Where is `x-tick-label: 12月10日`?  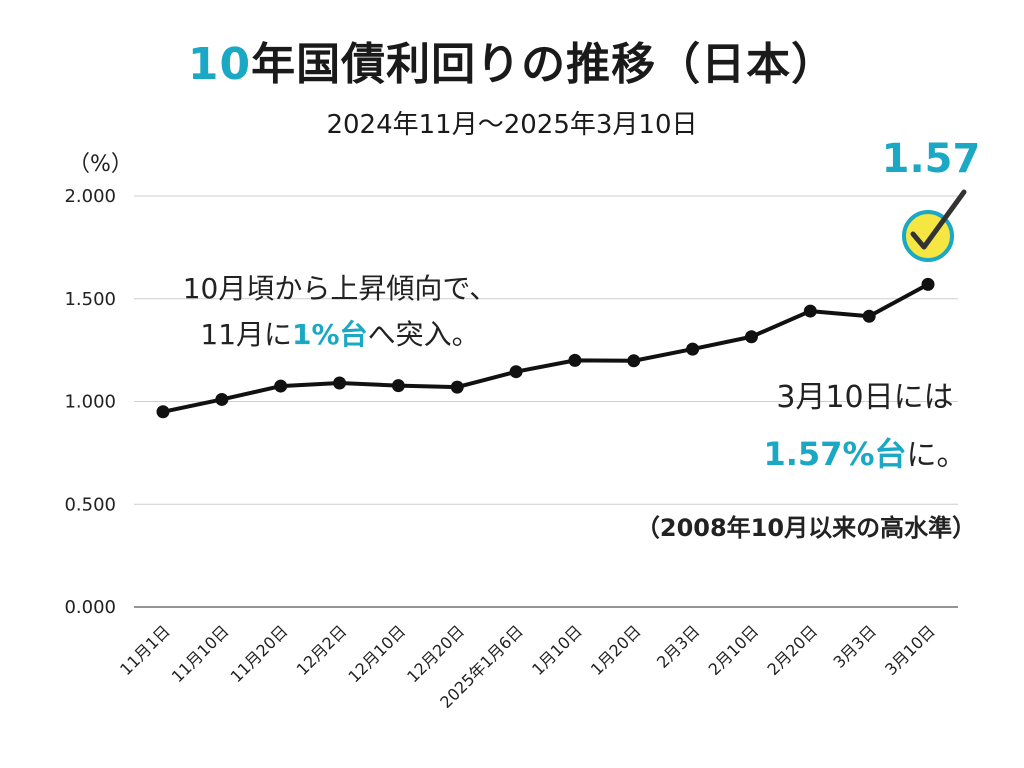
x-tick-label: 12月10日 is located at coordinates (376, 653).